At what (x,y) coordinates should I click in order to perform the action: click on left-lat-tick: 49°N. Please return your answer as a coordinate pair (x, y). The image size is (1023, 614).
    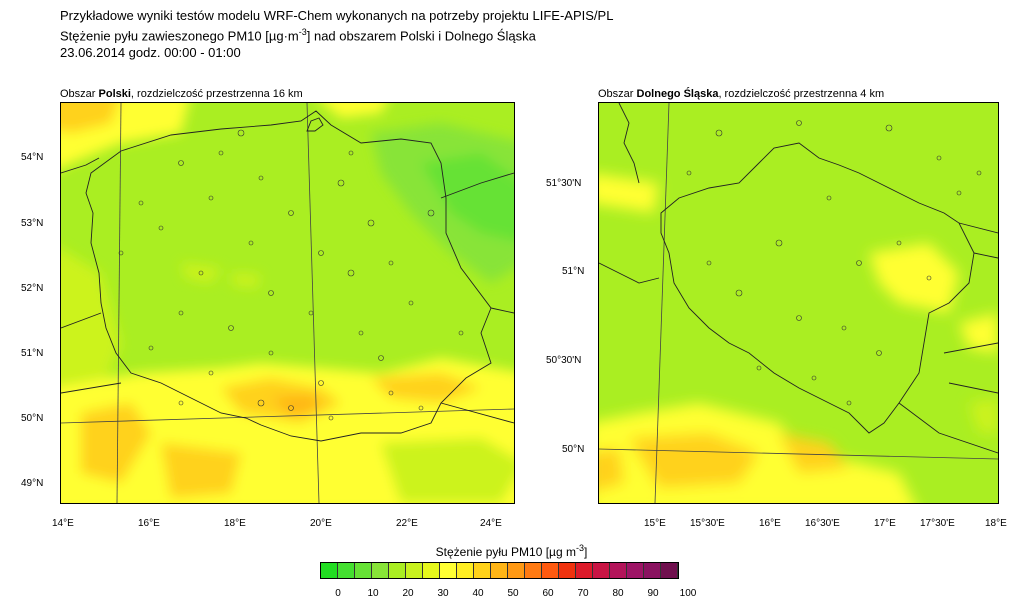
    Looking at the image, I should click on (32, 483).